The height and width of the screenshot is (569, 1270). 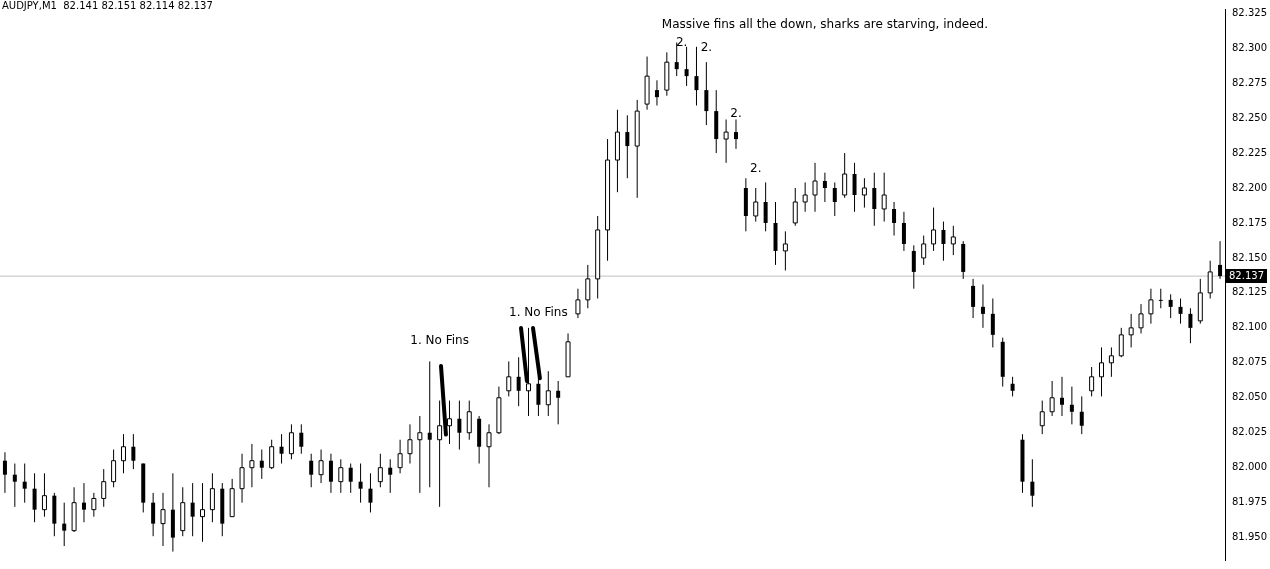 I want to click on y-tick-label: 81.950, so click(x=1249, y=537).